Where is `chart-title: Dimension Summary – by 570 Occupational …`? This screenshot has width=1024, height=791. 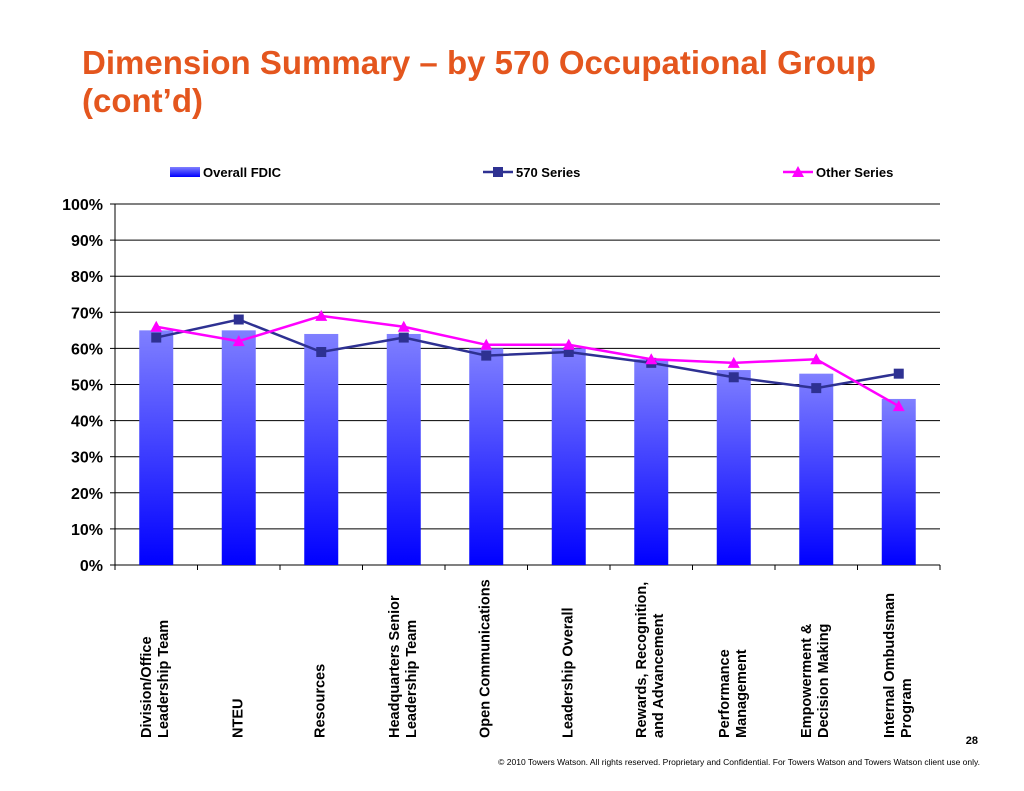
chart-title: Dimension Summary – by 570 Occupational … is located at coordinates (479, 81).